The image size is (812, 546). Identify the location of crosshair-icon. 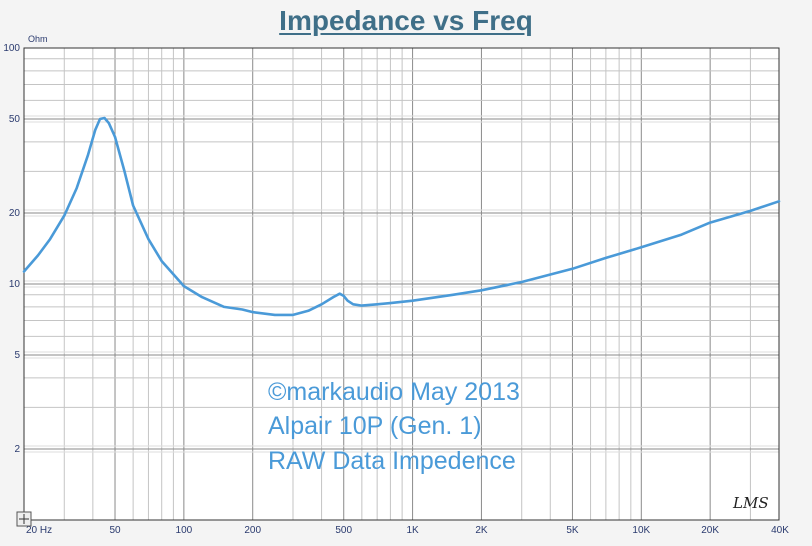
(24, 519).